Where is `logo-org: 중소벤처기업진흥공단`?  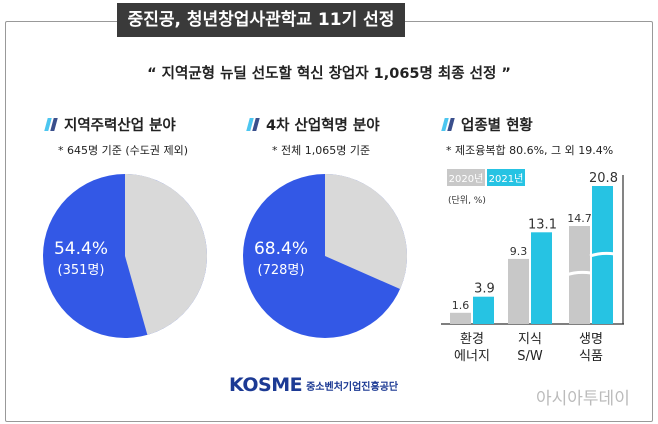
logo-org: 중소벤처기업진흥공단 is located at coordinates (352, 387).